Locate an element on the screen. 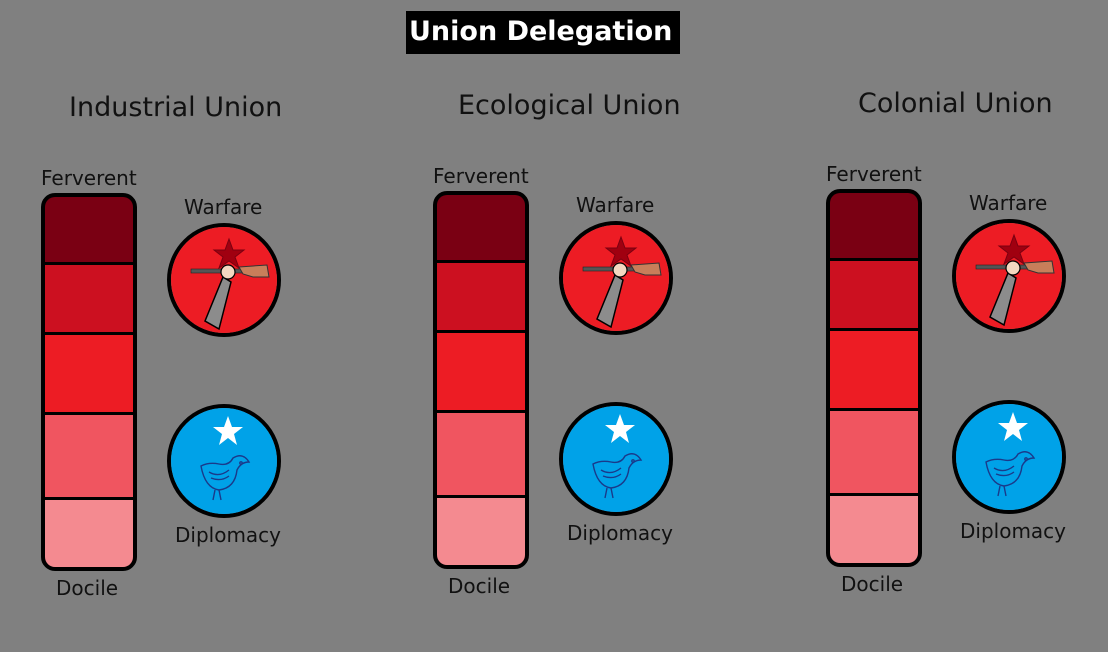  union-title: Industrial Union is located at coordinates (176, 107).